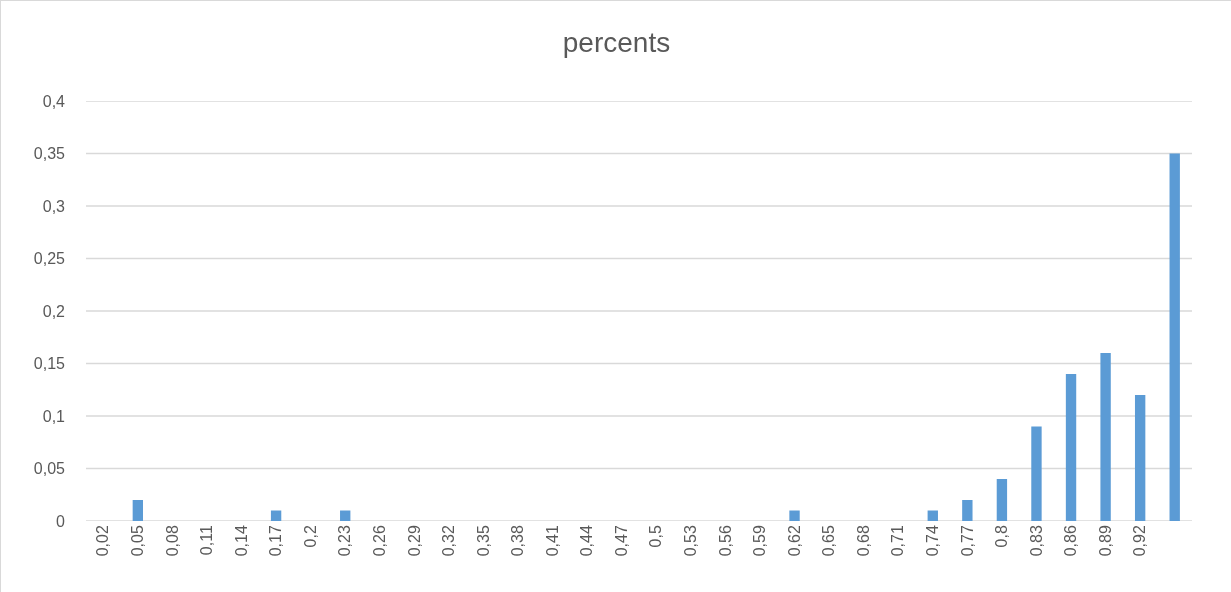 The width and height of the screenshot is (1231, 592). What do you see at coordinates (345, 541) in the screenshot?
I see `x-tick-label: 0,23` at bounding box center [345, 541].